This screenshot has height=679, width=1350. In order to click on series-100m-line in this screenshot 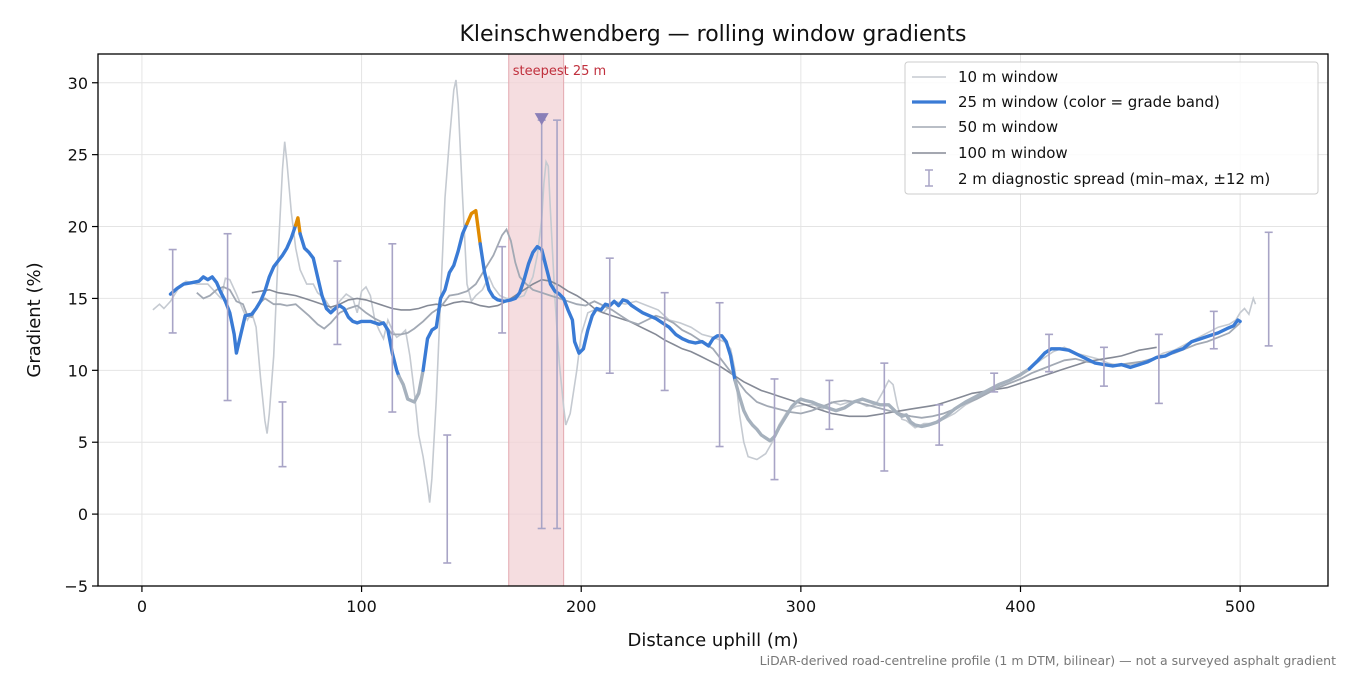, I will do `click(704, 348)`.